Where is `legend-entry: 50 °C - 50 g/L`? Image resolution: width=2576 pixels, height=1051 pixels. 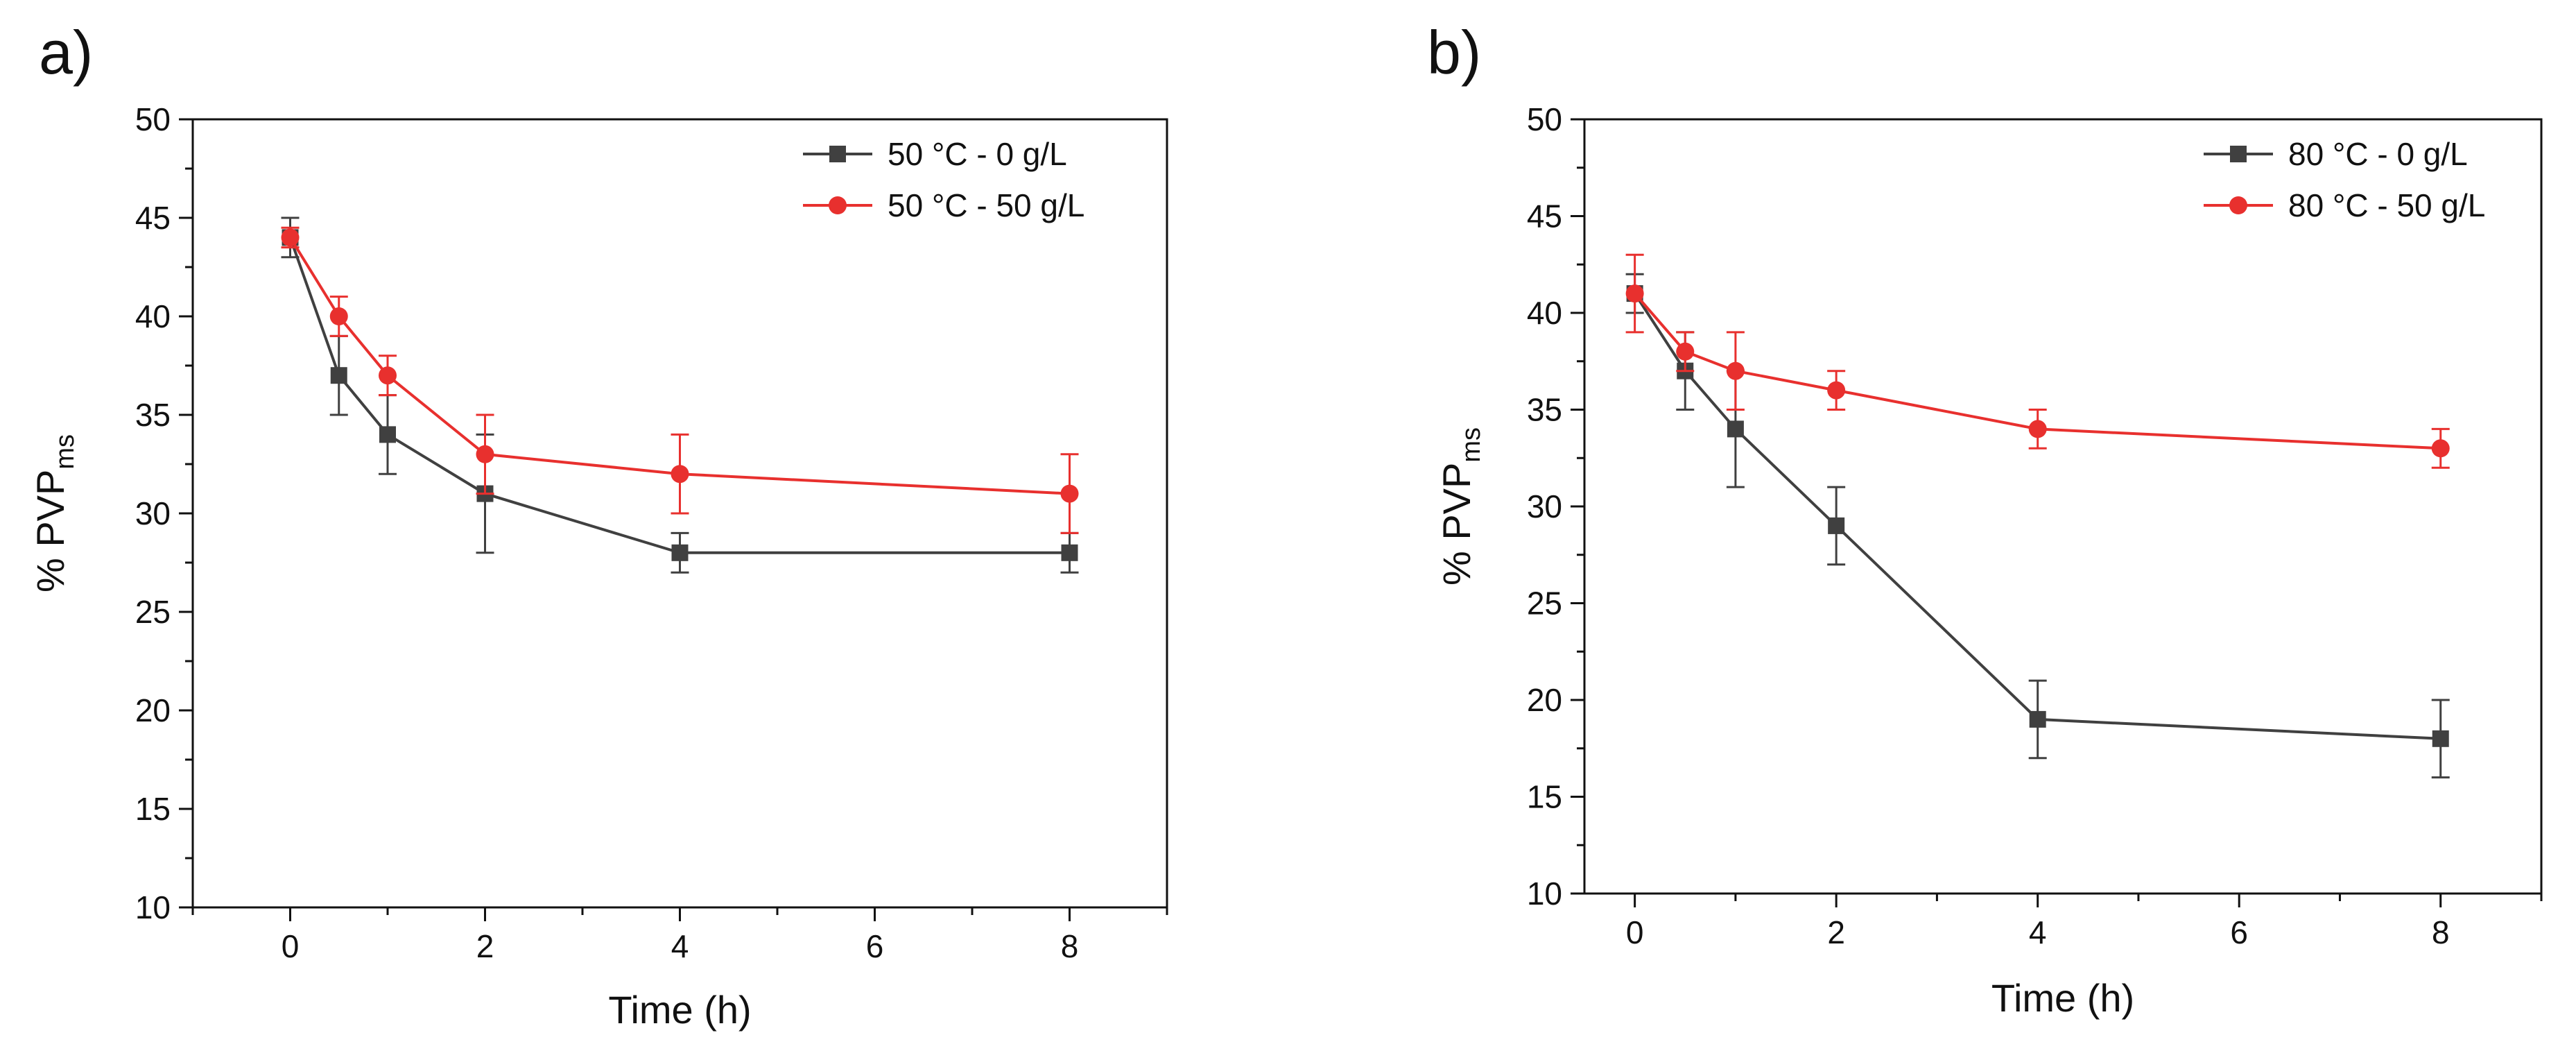
legend-entry: 50 °C - 50 g/L is located at coordinates (943, 205).